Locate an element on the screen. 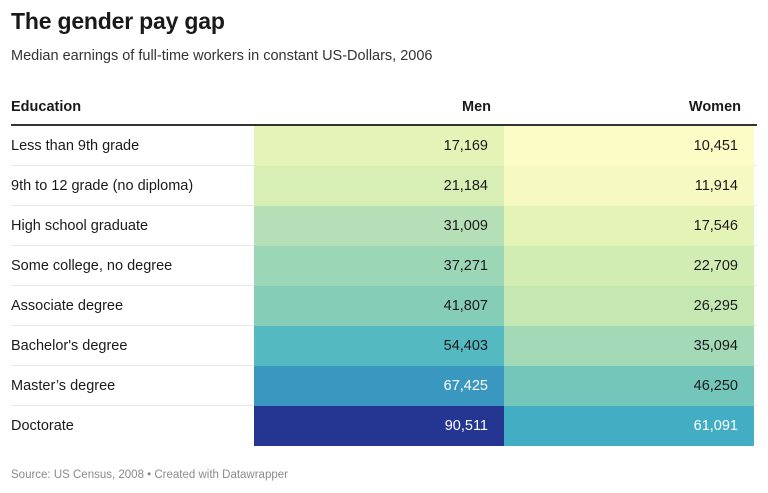  cell-education: 9th to 12 grade (no diploma) is located at coordinates (102, 186).